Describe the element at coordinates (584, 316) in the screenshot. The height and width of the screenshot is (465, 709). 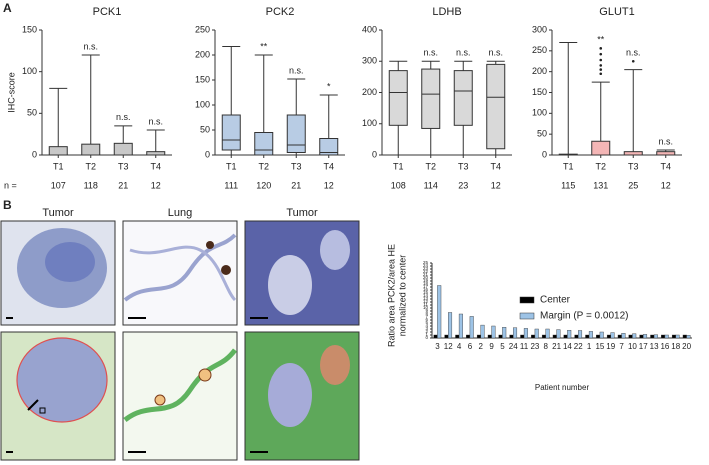
I see `legend-label: Margin (P = 0.0012)` at that location.